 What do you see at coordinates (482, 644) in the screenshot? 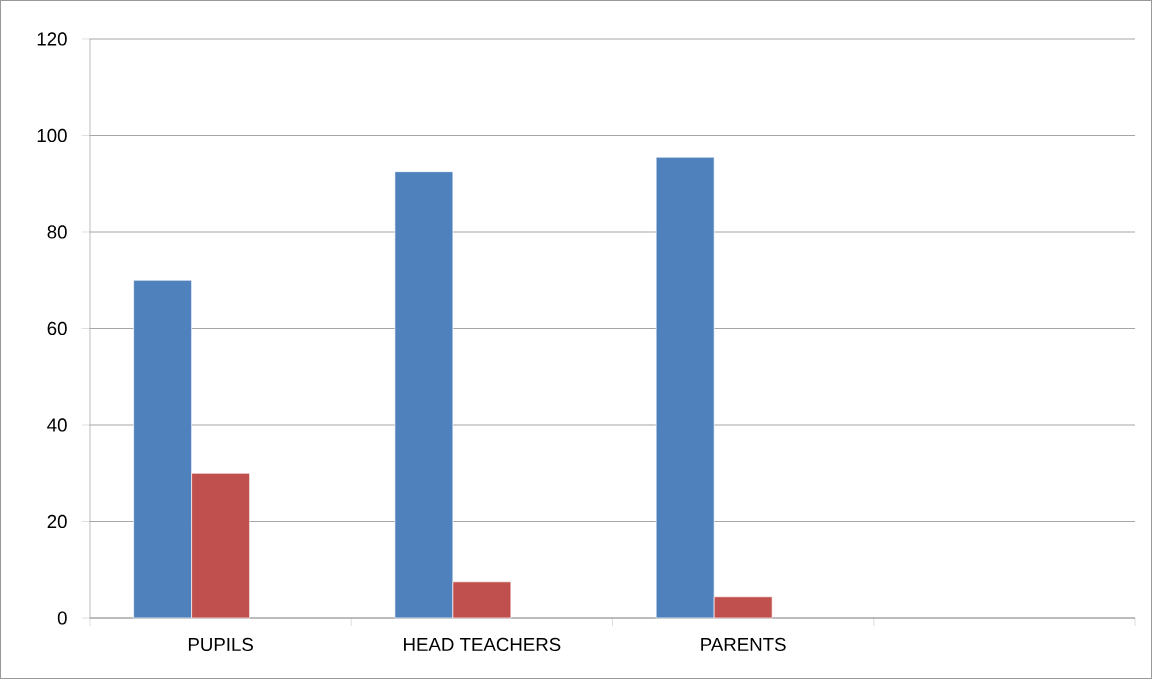
I see `x-tick-label: HEAD TEACHERS` at bounding box center [482, 644].